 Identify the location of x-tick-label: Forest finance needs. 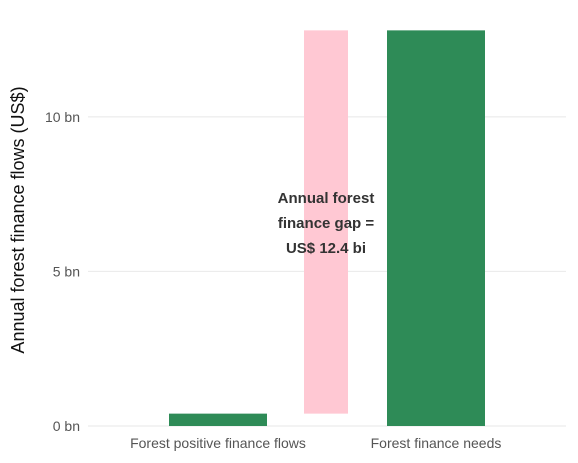
(436, 443).